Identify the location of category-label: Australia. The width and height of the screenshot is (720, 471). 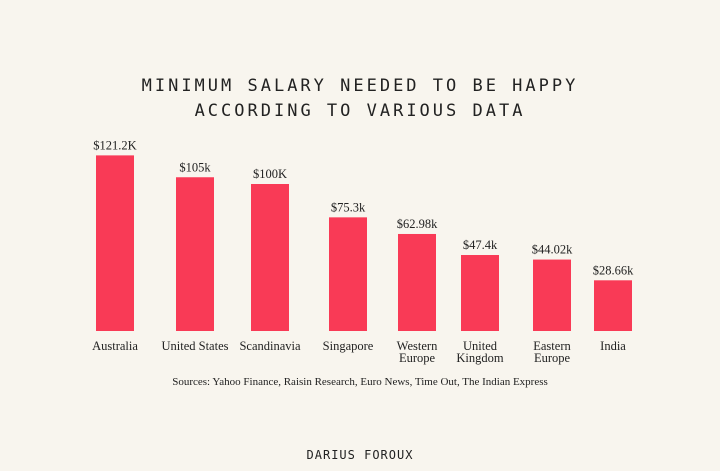
(115, 346).